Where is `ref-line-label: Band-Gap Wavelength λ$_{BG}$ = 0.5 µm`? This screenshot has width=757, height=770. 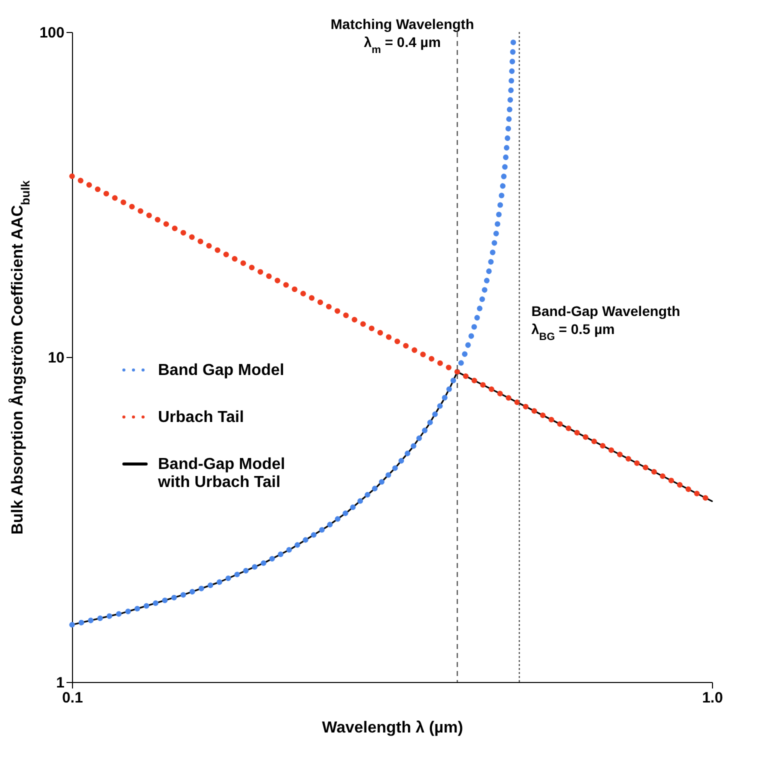 ref-line-label: Band-Gap Wavelength λ$_{BG}$ = 0.5 µm is located at coordinates (605, 323).